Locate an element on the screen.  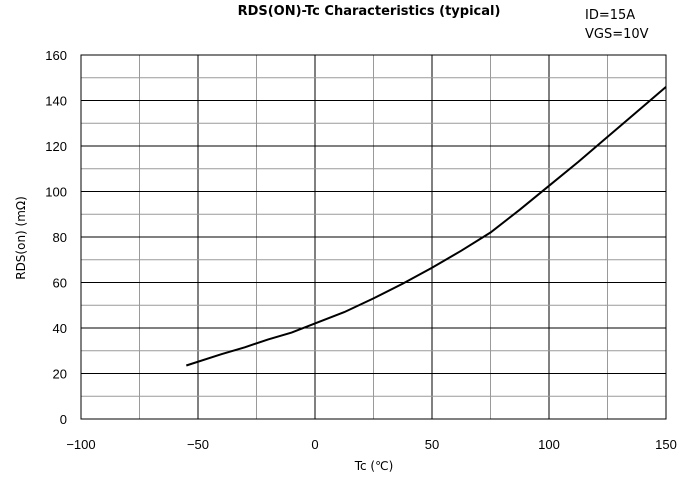
y-tick-label: 80 is located at coordinates (60, 237).